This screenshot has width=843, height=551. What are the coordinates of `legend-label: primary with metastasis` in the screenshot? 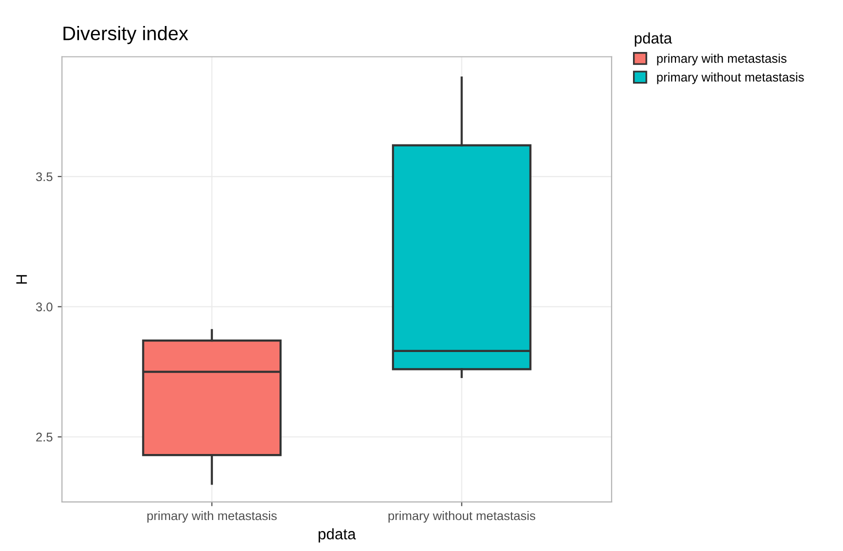 It's located at (721, 60).